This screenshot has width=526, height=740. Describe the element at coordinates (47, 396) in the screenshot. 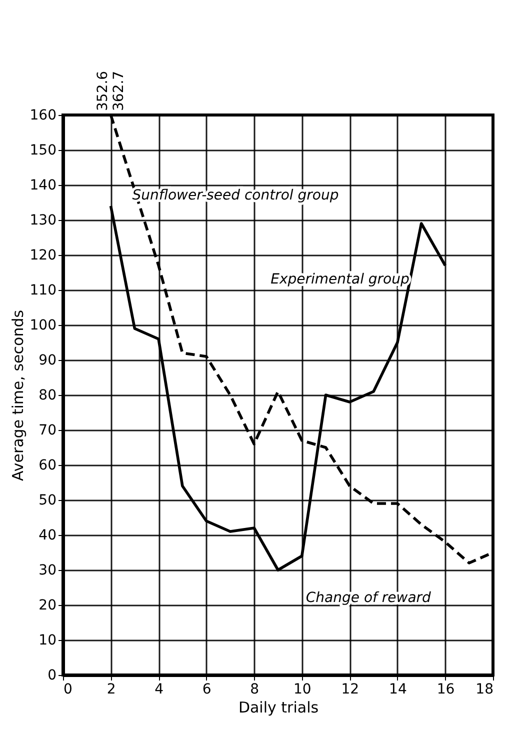

I see `y-tick-label: 80` at that location.